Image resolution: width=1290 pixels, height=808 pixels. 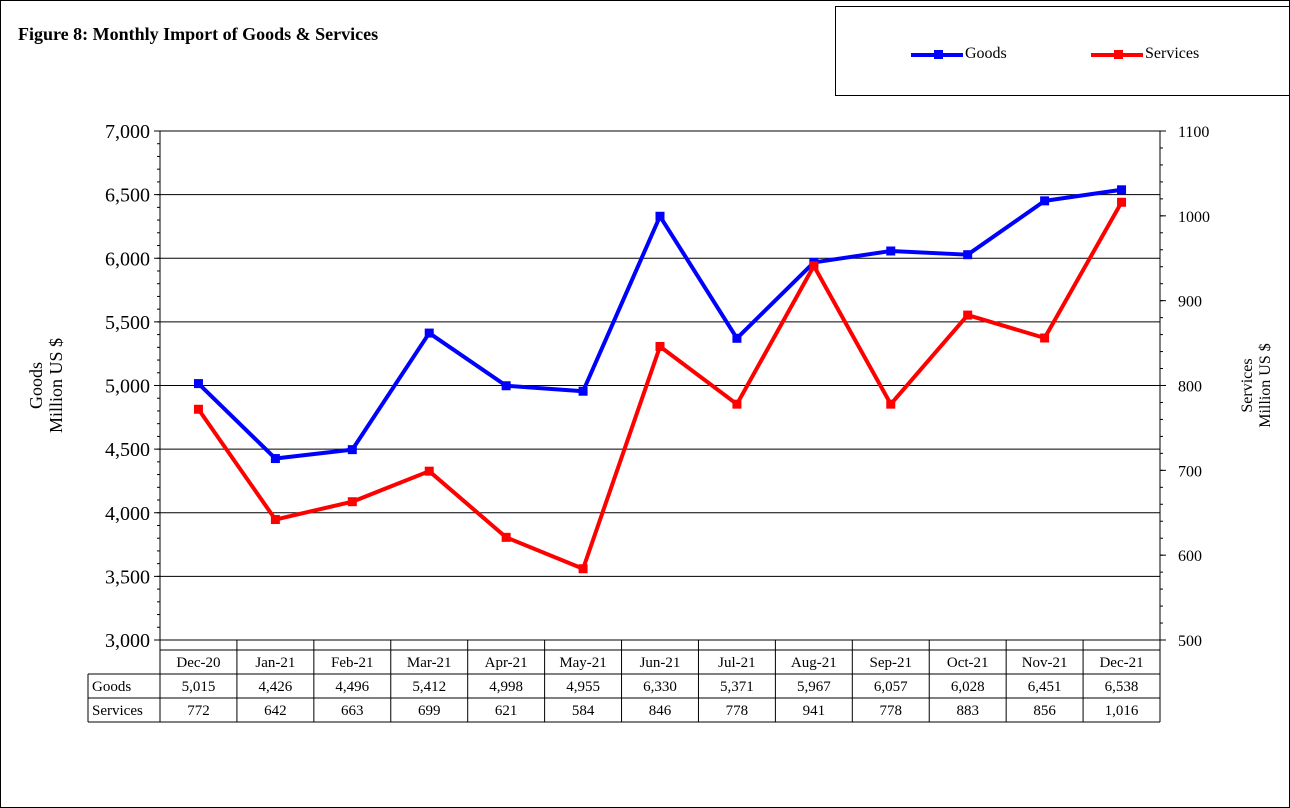 I want to click on y-right-tick-label: 800, so click(x=1190, y=387).